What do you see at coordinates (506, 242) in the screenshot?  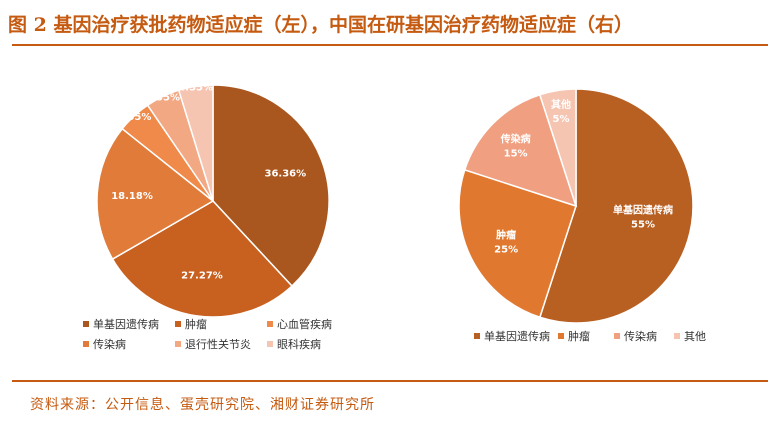 I see `slice-data-label-2-2: 肿瘤 25%` at bounding box center [506, 242].